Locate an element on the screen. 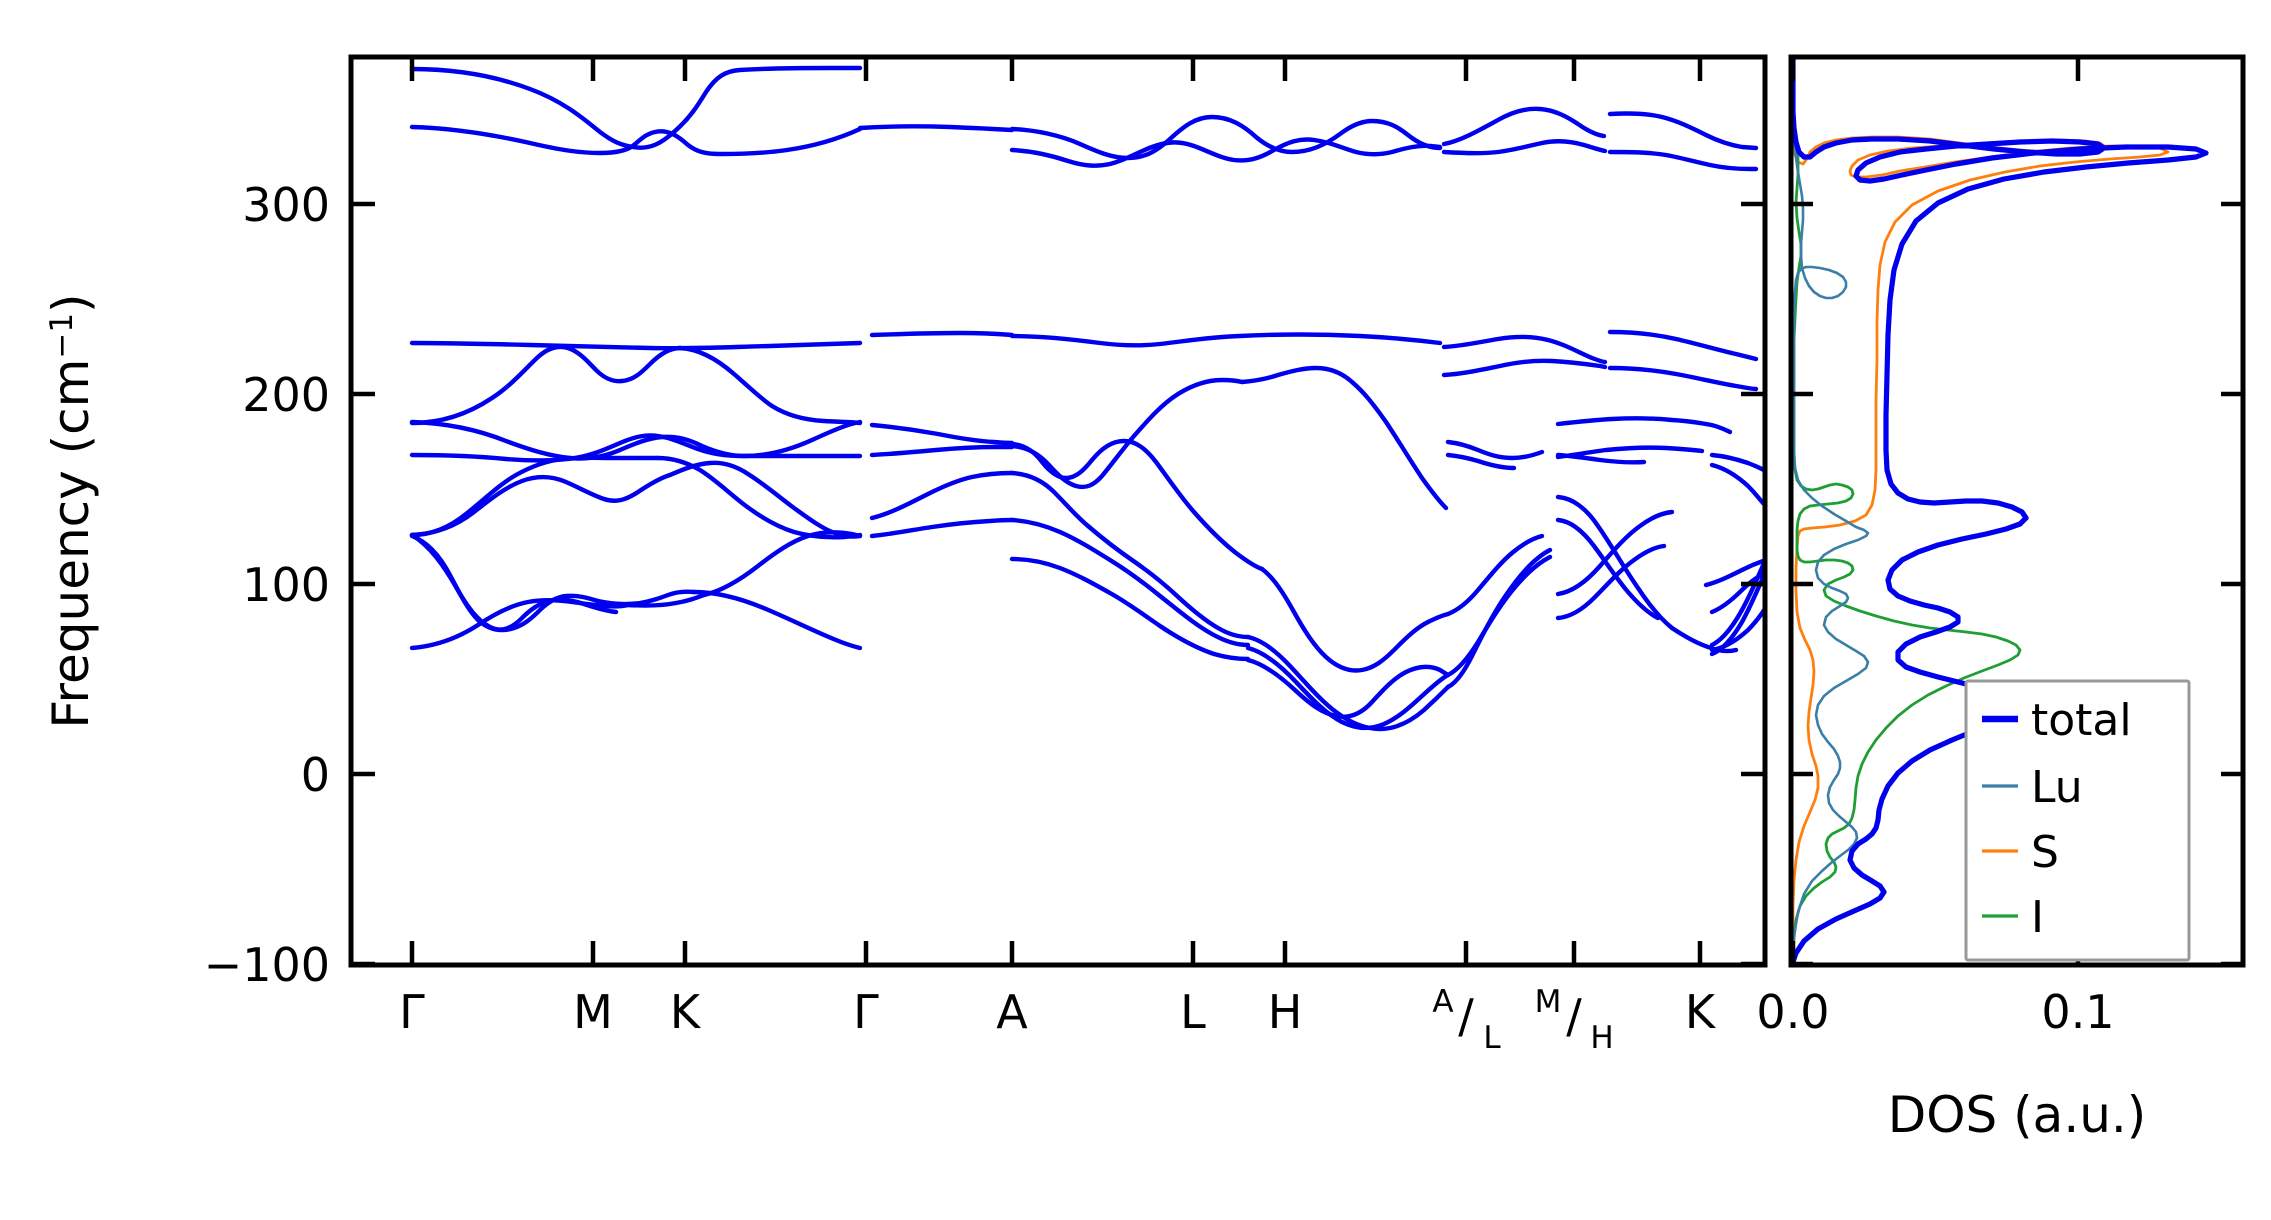 The width and height of the screenshot is (2271, 1220). dos-series-total is located at coordinates (2000, 511).